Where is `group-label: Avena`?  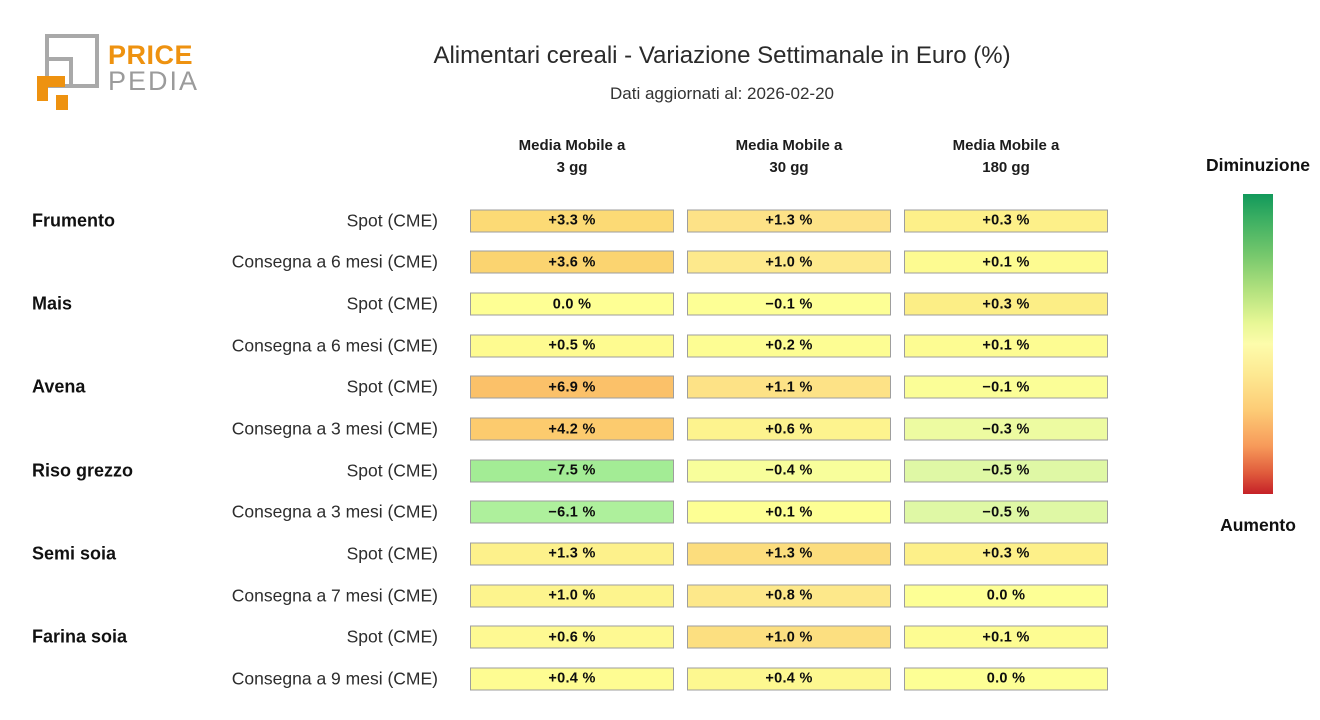 group-label: Avena is located at coordinates (59, 386).